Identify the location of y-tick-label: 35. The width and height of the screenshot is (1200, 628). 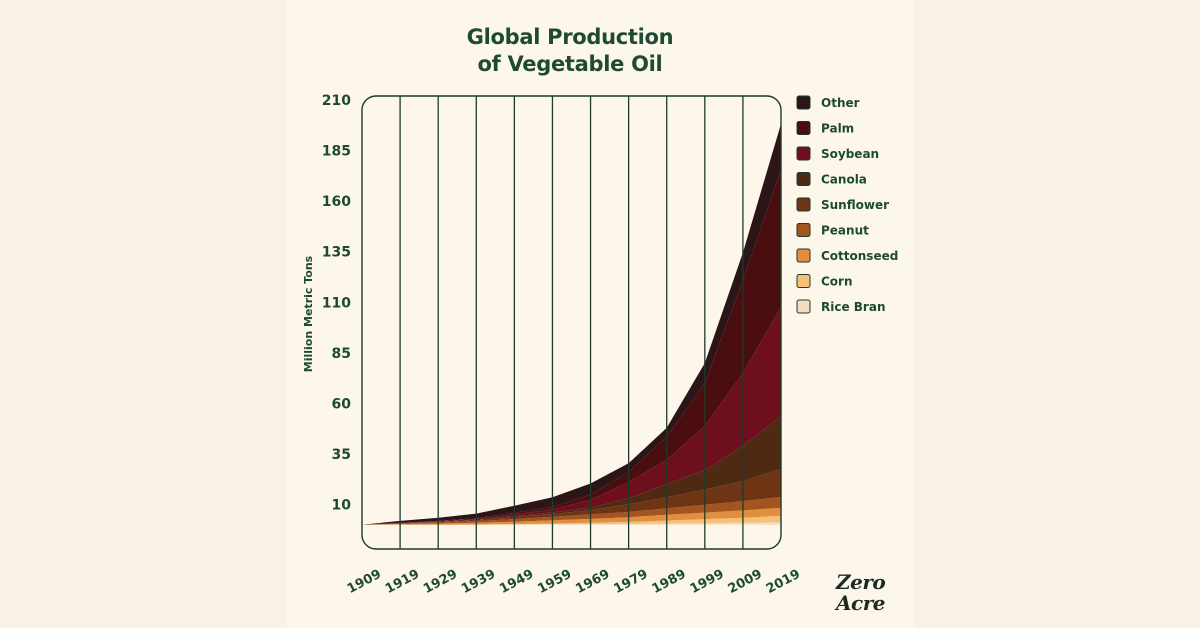
(341, 455).